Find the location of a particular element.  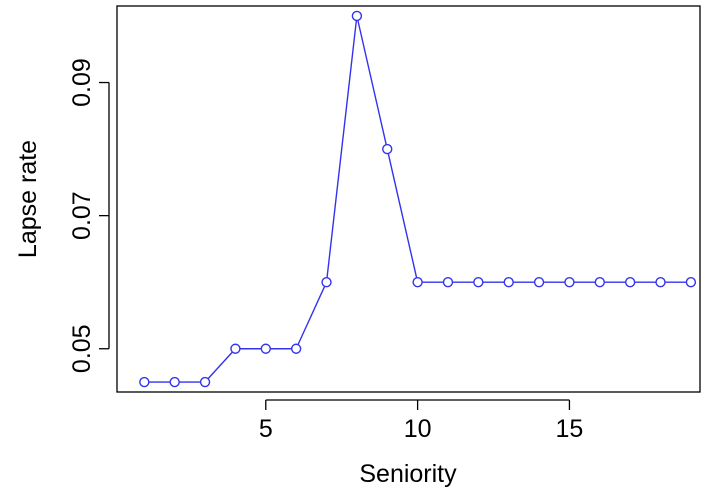

y-tick-label: 0.09 is located at coordinates (82, 82).